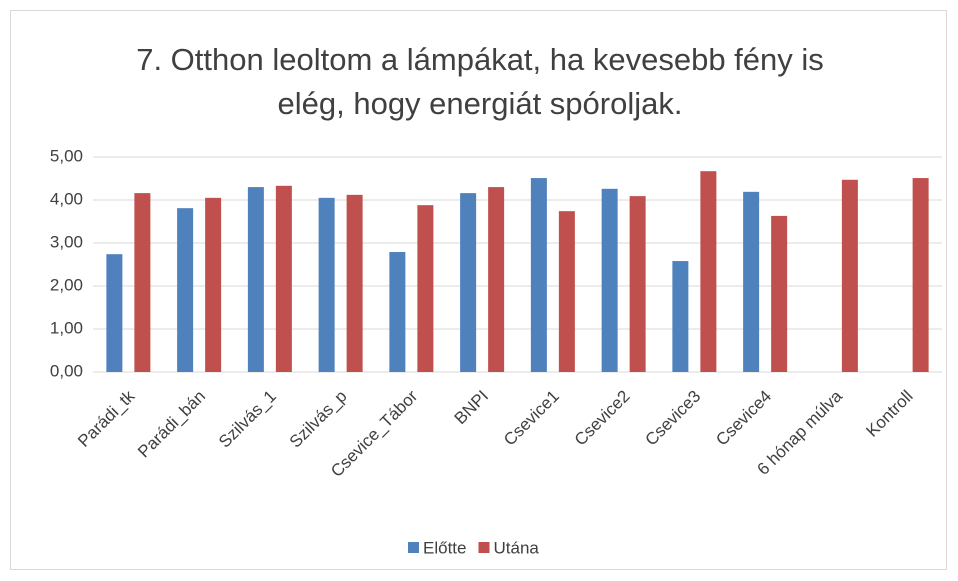 This screenshot has width=958, height=581. Describe the element at coordinates (66, 198) in the screenshot. I see `y-tick-label: 4,00` at that location.